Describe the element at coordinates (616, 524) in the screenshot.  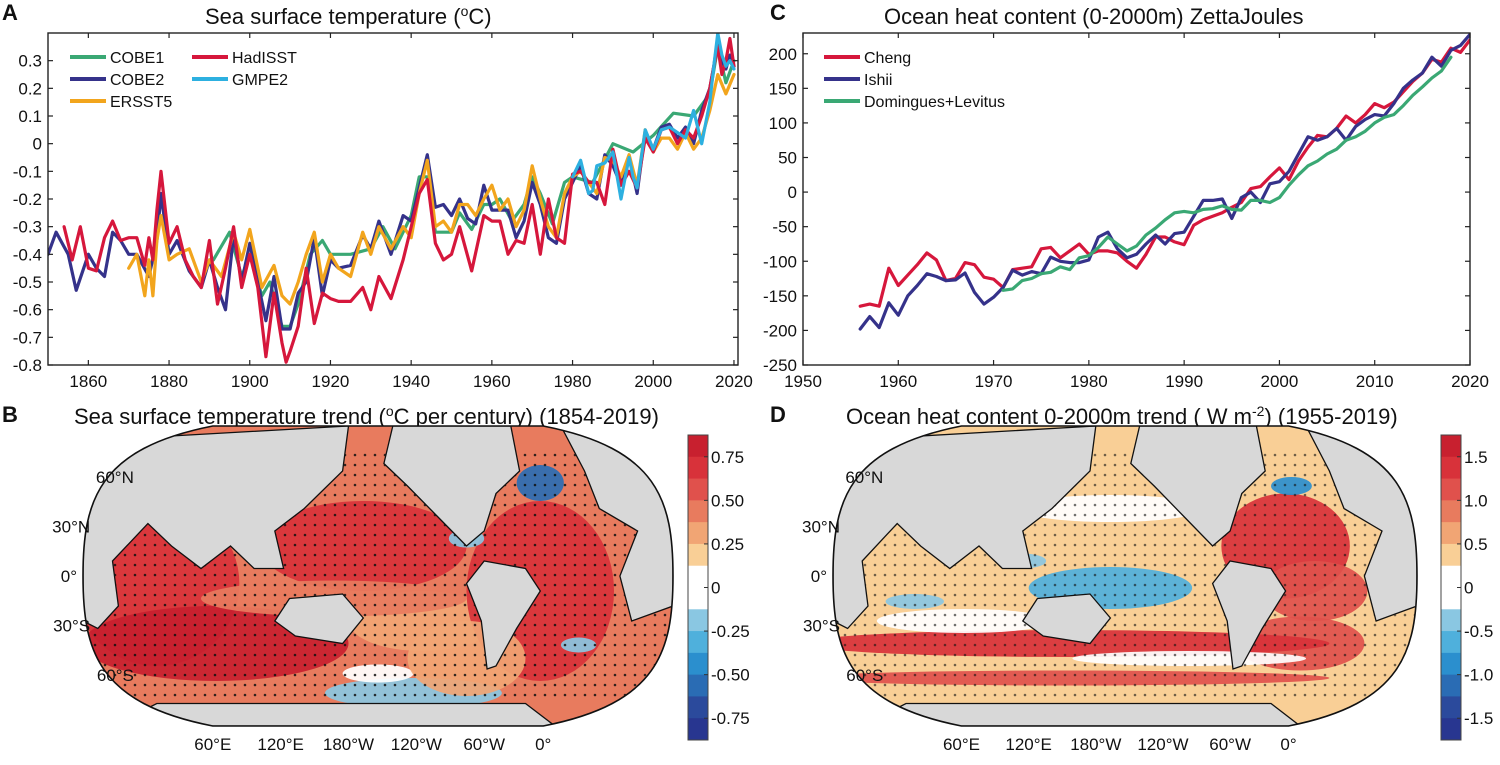
I see `land-europe-africa` at that location.